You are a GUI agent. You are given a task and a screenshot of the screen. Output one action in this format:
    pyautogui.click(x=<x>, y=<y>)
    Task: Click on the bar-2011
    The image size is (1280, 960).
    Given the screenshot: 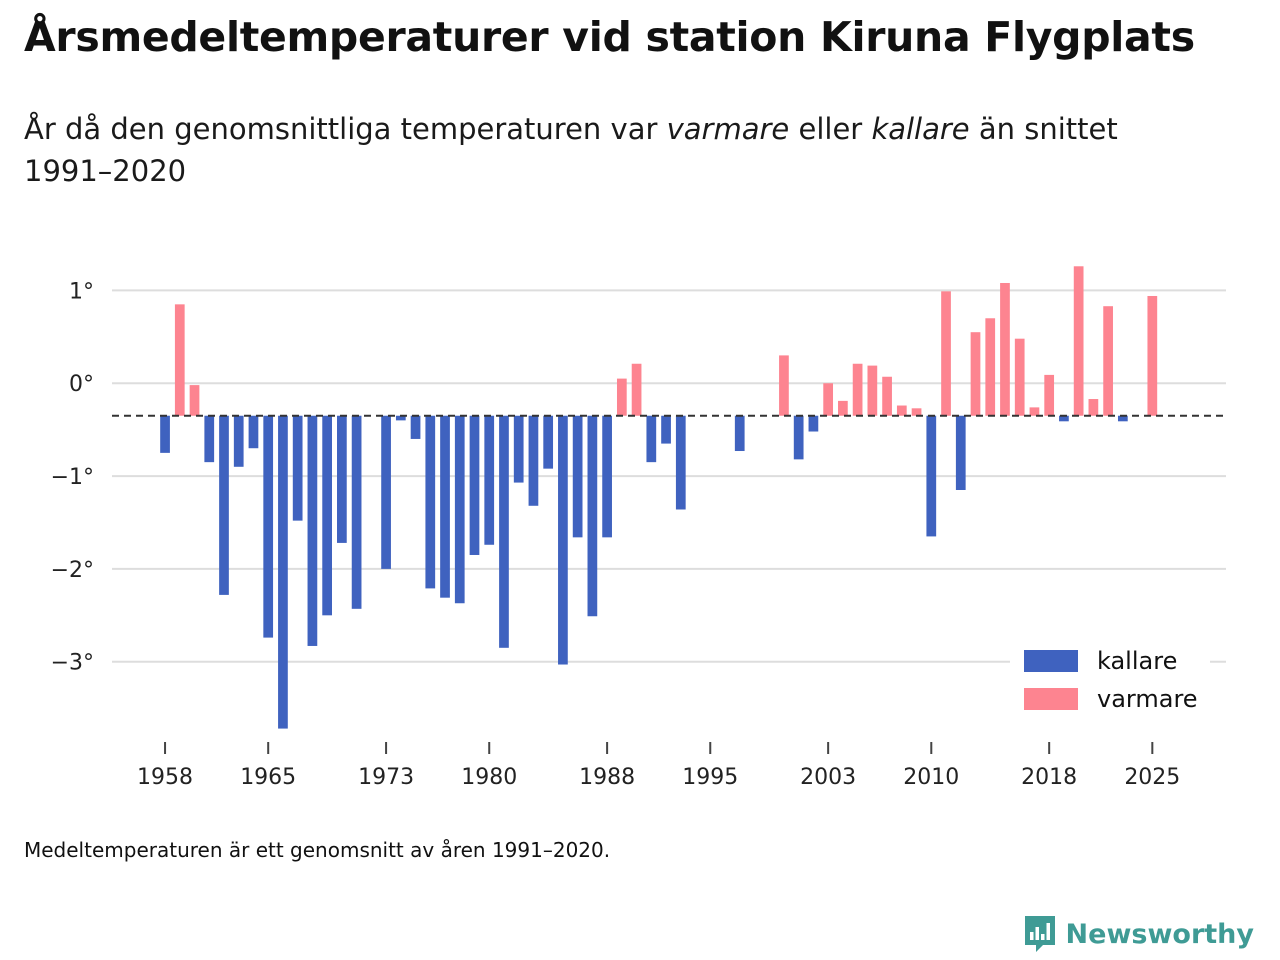 What is the action you would take?
    pyautogui.click(x=946, y=353)
    